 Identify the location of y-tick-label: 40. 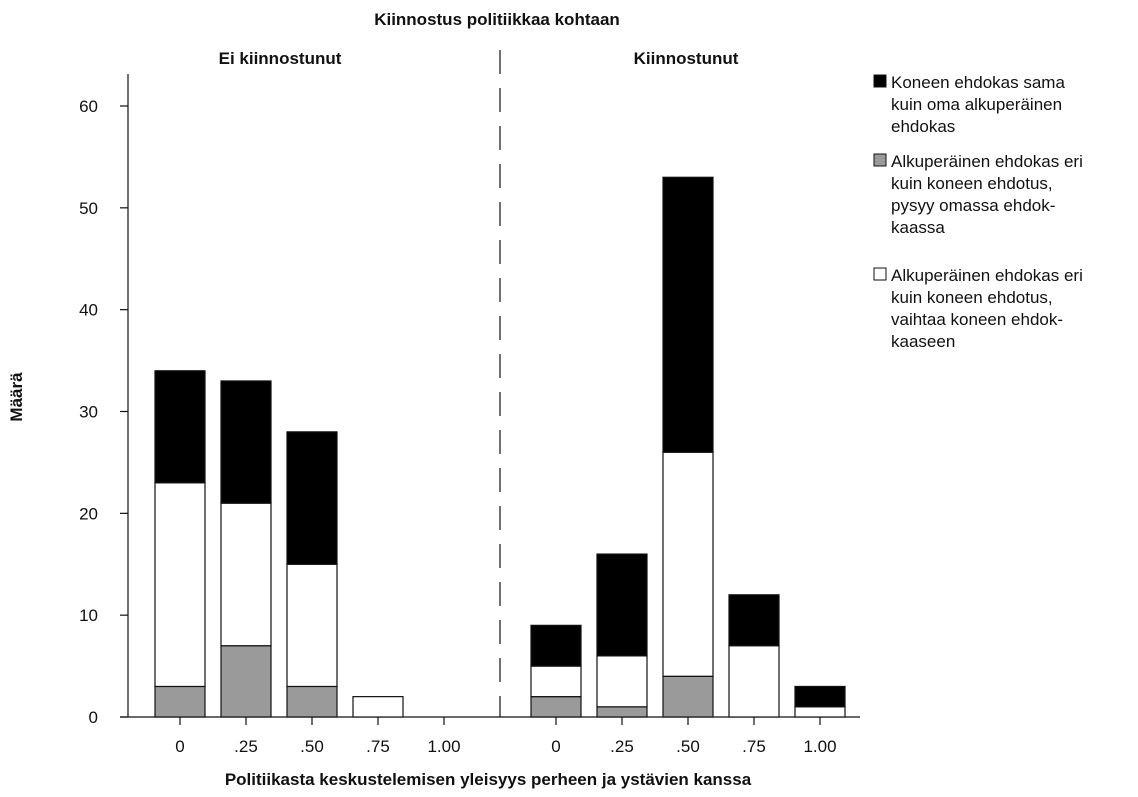
(88, 310).